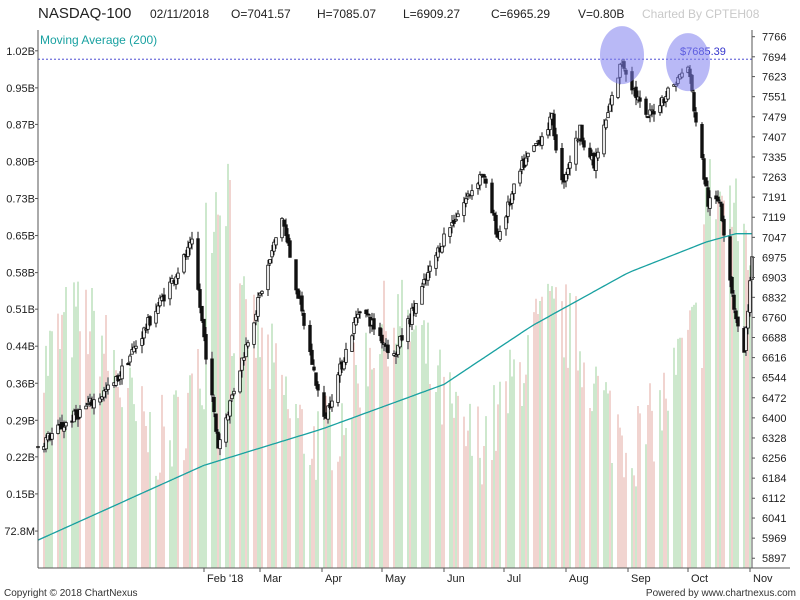 The width and height of the screenshot is (800, 600). I want to click on price-tick-label: 6472, so click(774, 399).